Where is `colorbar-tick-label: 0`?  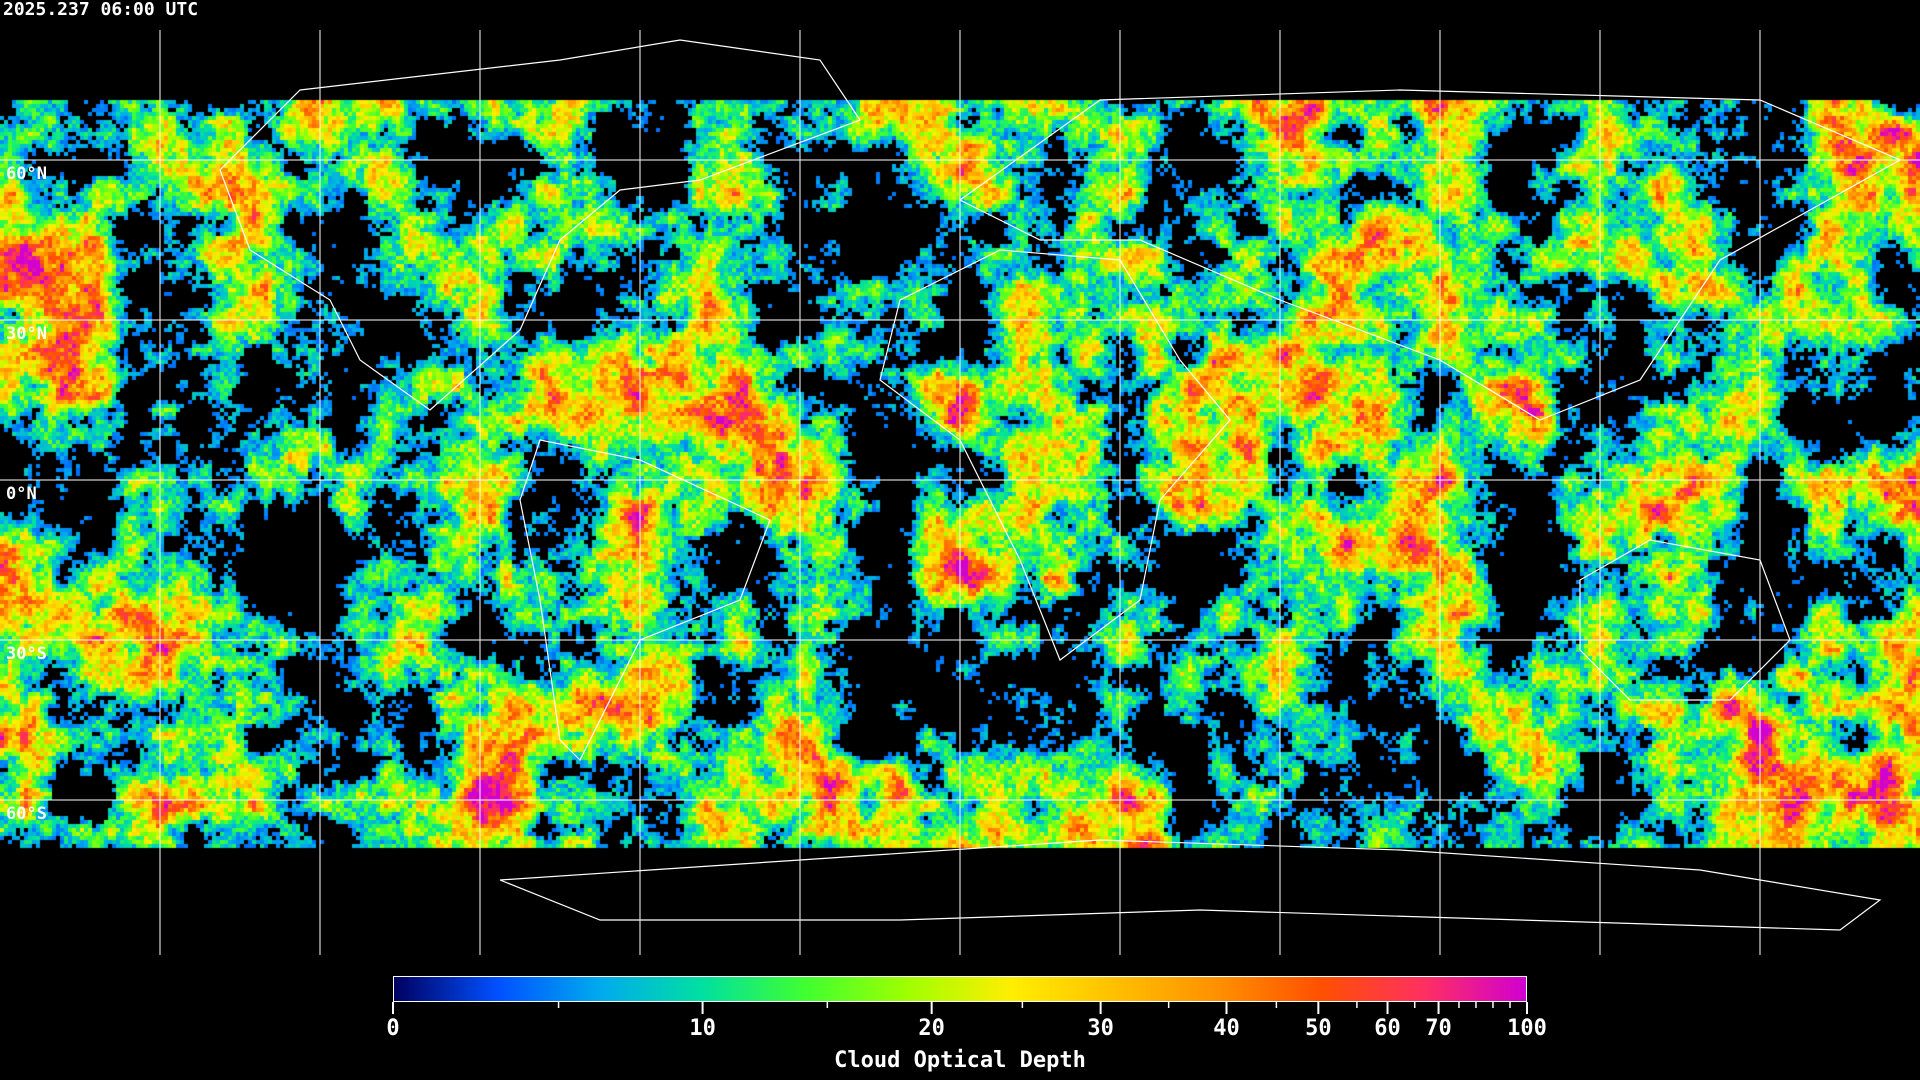
colorbar-tick-label: 0 is located at coordinates (393, 1028).